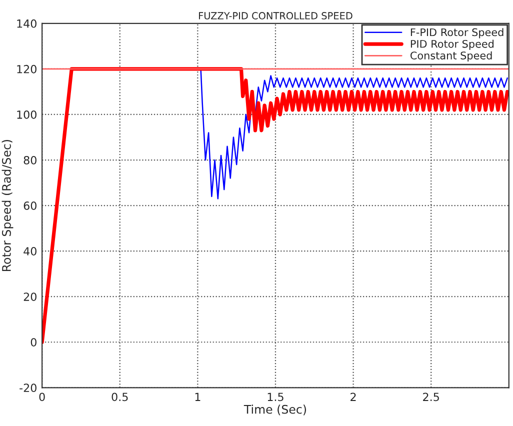  I want to click on x-tick-label: 1, so click(197, 396).